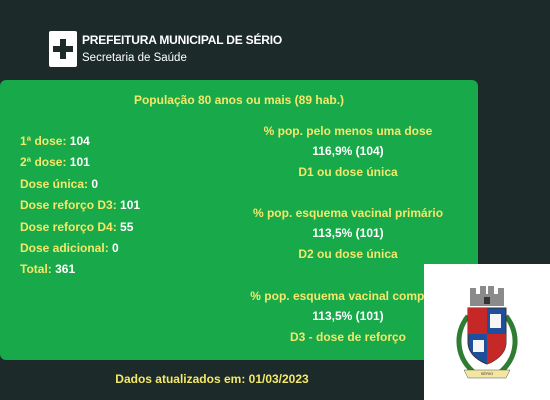 This screenshot has height=400, width=550. Describe the element at coordinates (68, 226) in the screenshot. I see `dose-label: Dose reforço D4:` at that location.